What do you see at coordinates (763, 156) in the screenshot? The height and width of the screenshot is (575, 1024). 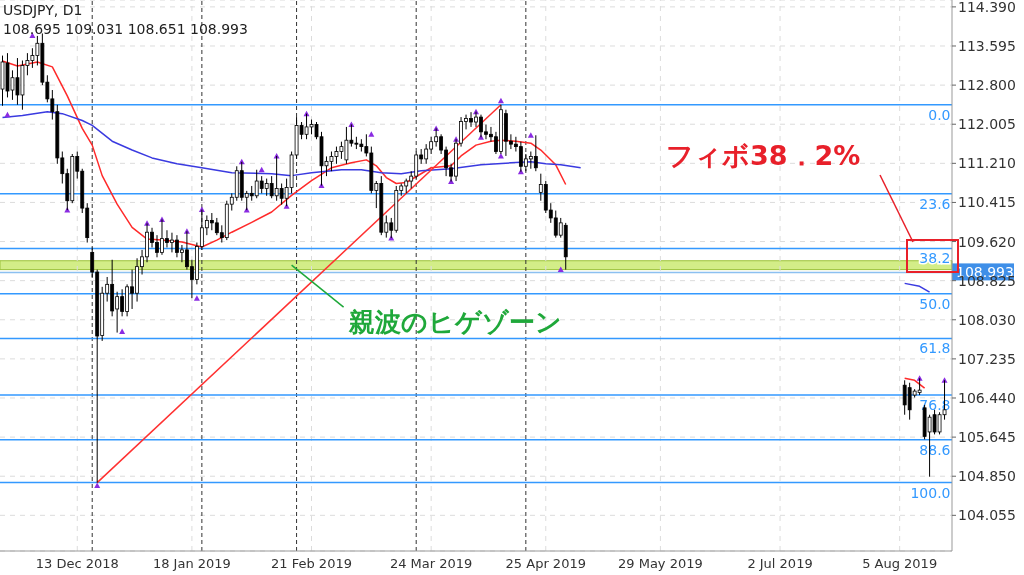 I see `annotation: フィボ38．2%` at bounding box center [763, 156].